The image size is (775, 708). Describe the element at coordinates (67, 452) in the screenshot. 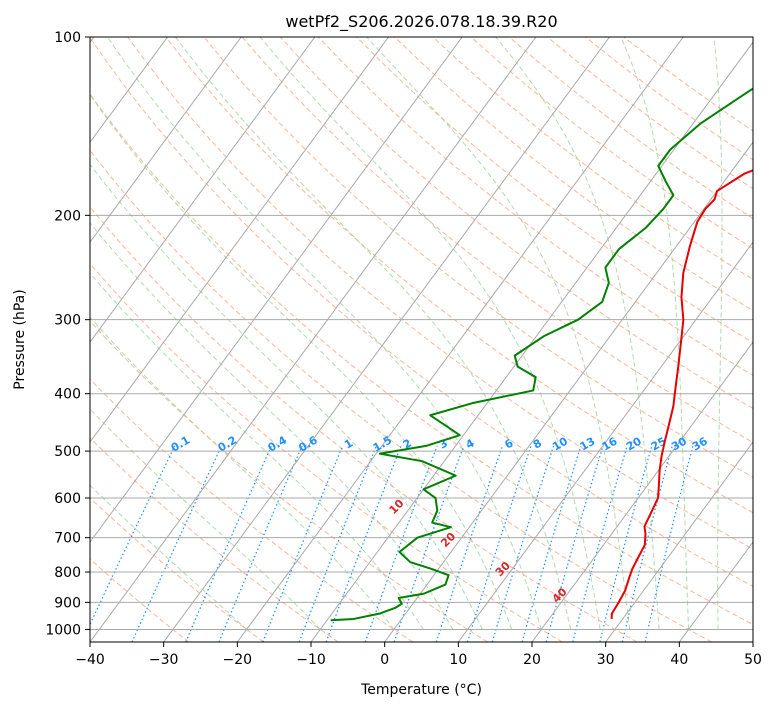

I see `y-tick-label: 500` at that location.